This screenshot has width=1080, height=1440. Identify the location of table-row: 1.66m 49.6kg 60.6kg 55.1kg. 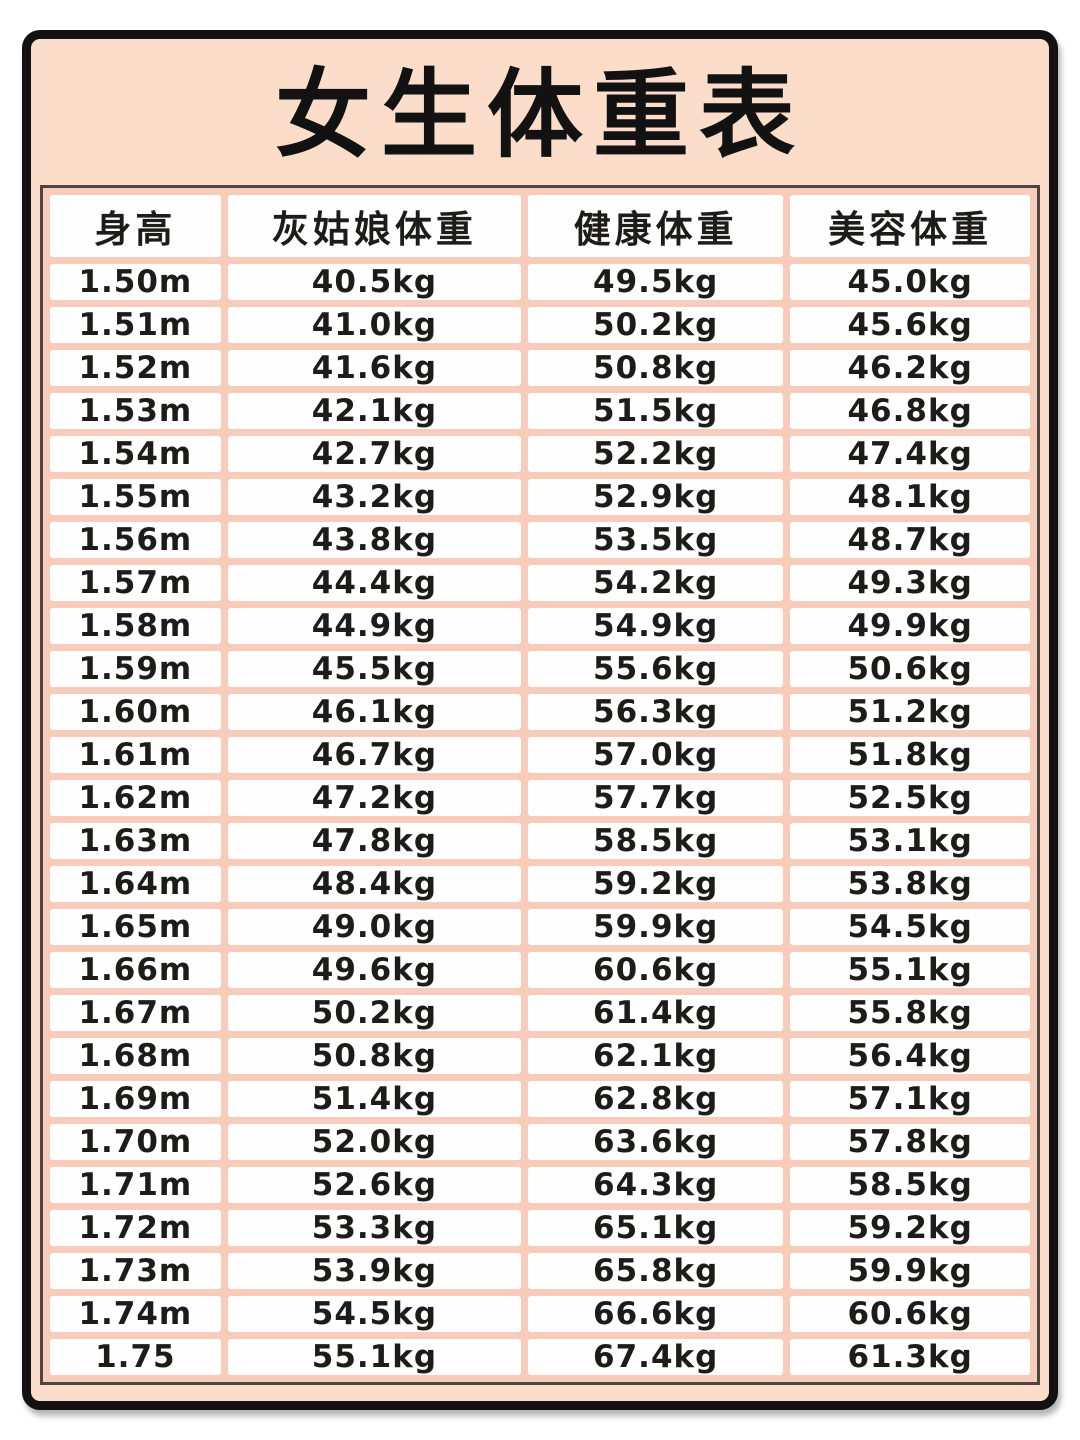
(540, 970).